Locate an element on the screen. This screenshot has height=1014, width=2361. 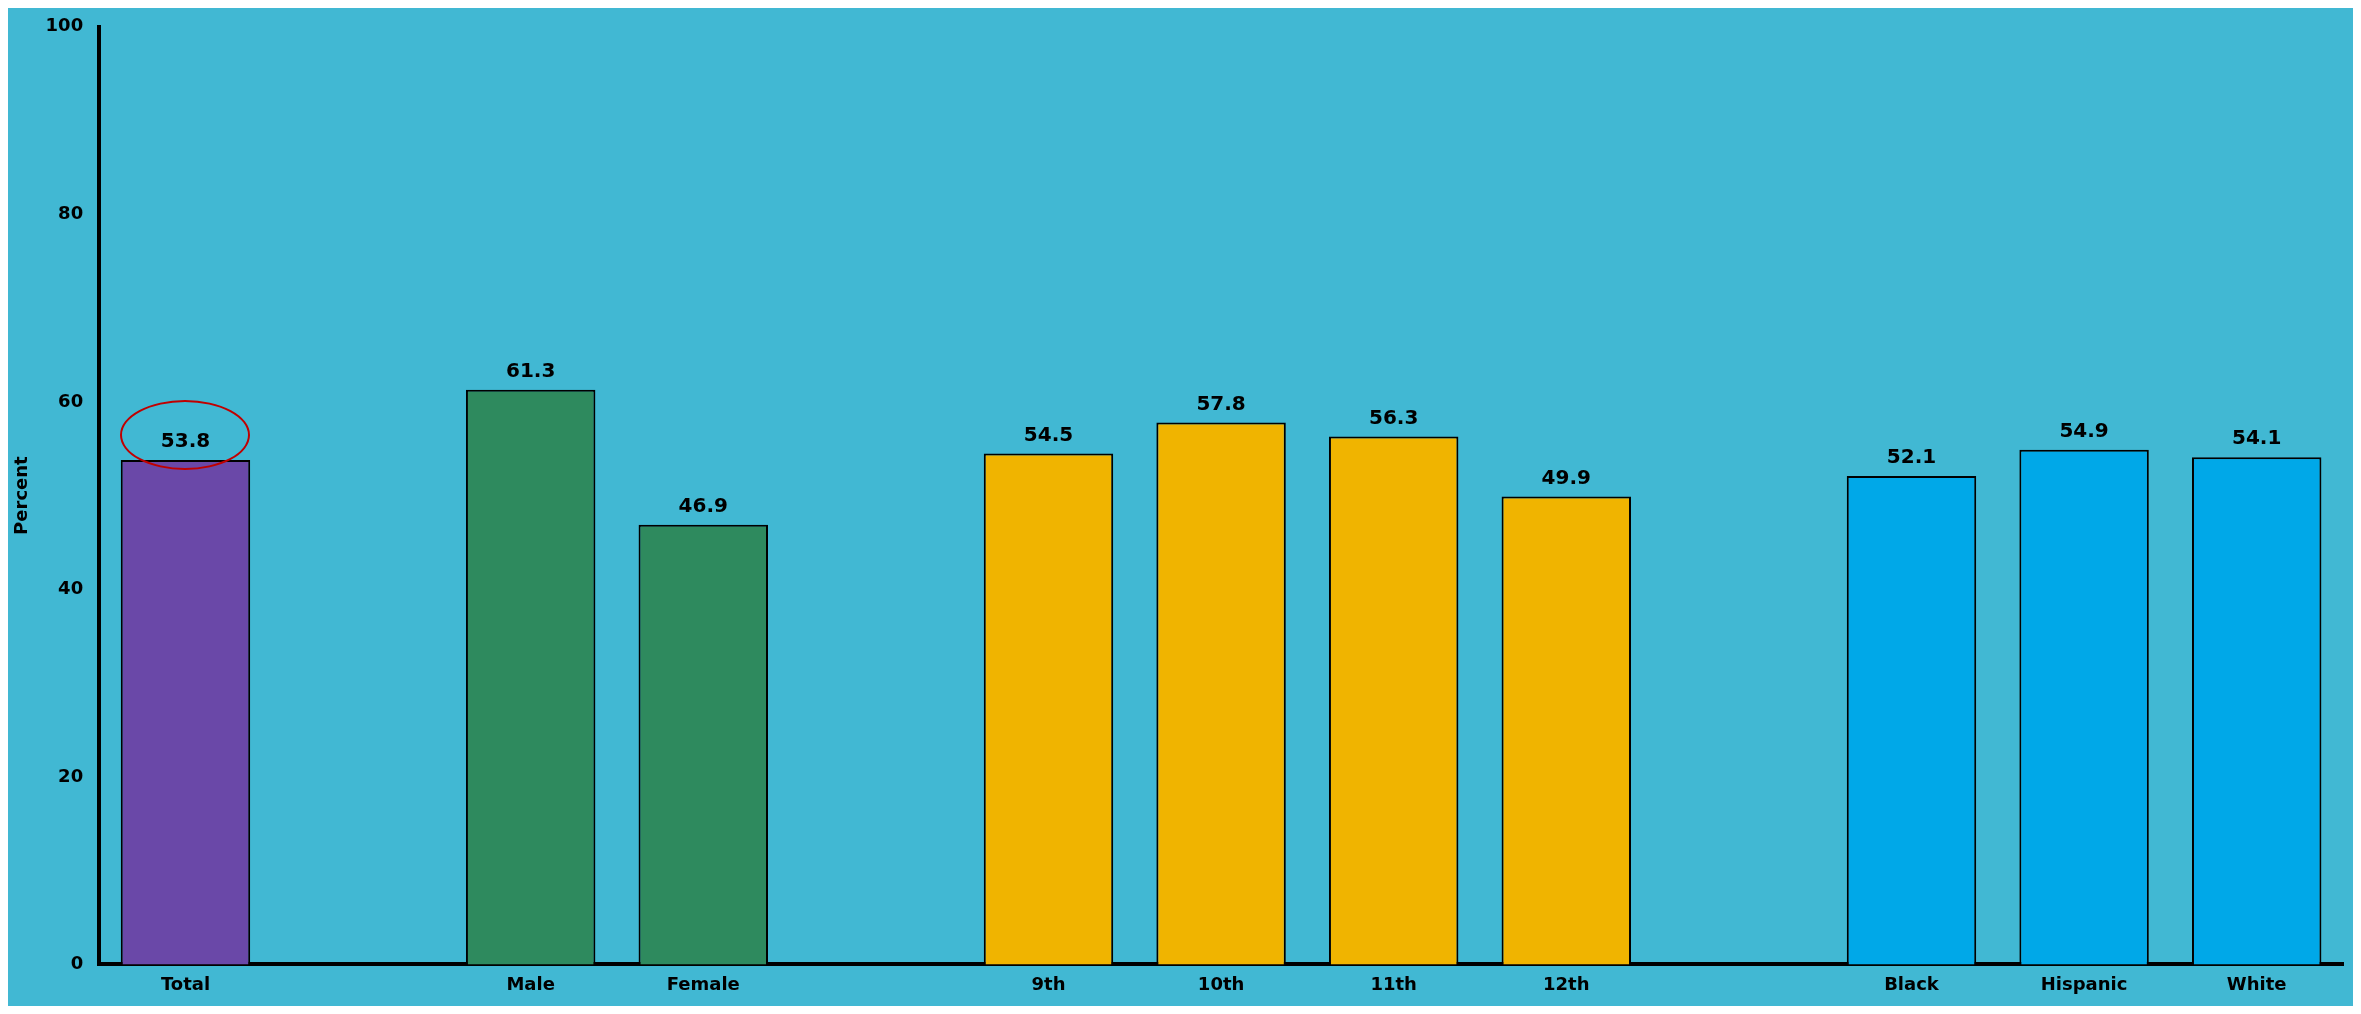
y-tick-label: 20 is located at coordinates (71, 775).